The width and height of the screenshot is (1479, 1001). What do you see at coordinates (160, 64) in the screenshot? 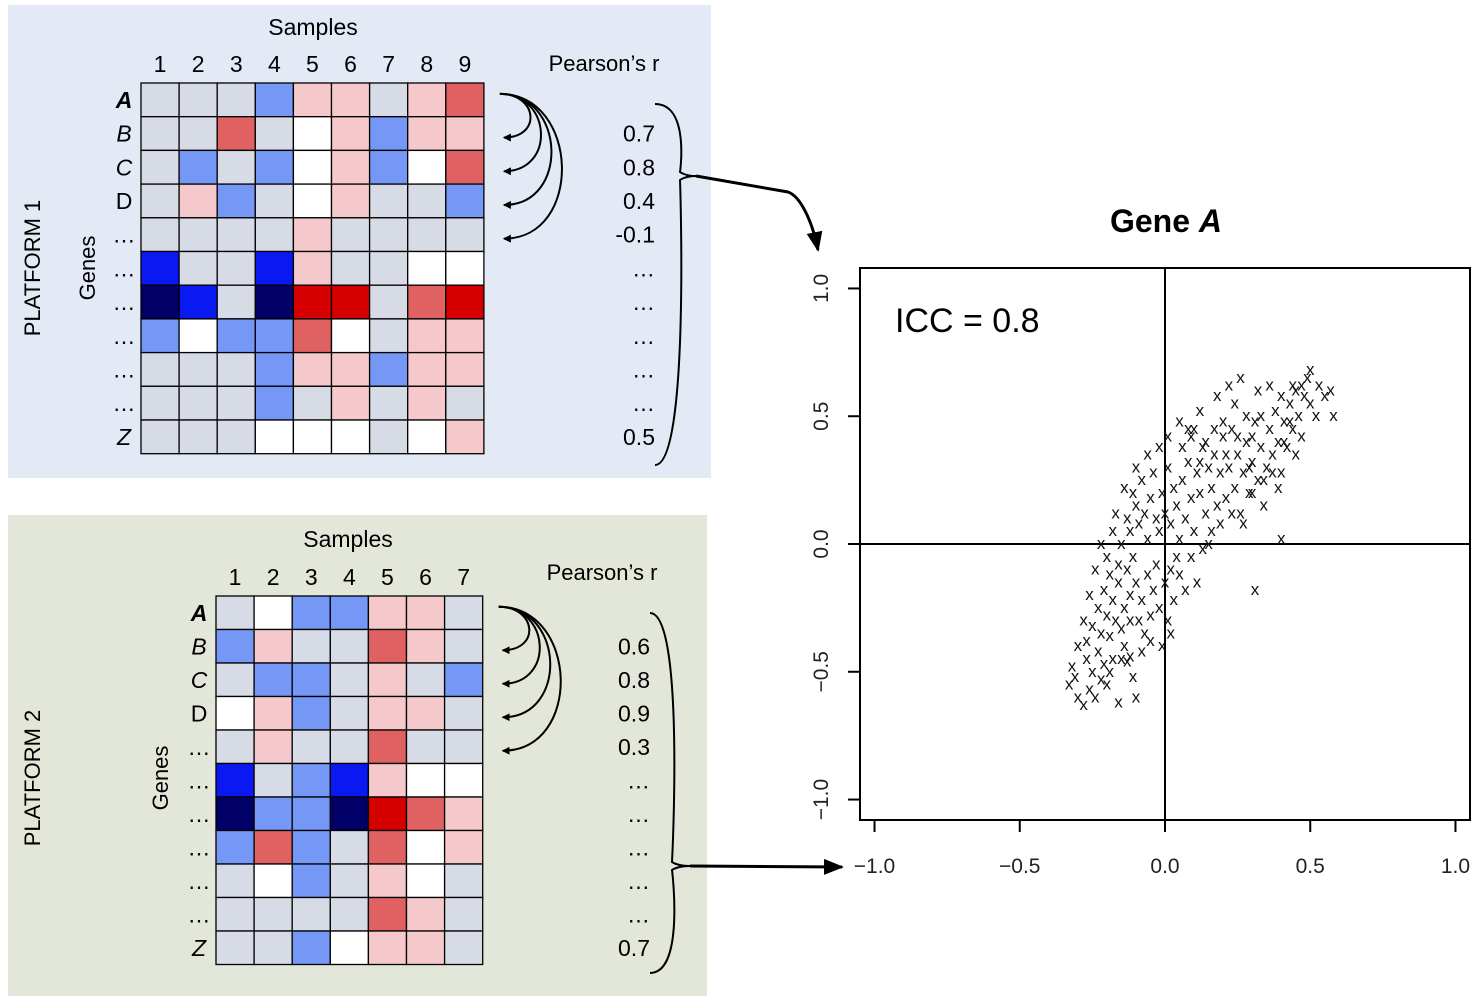
I see `platform1-column-label: 1` at bounding box center [160, 64].